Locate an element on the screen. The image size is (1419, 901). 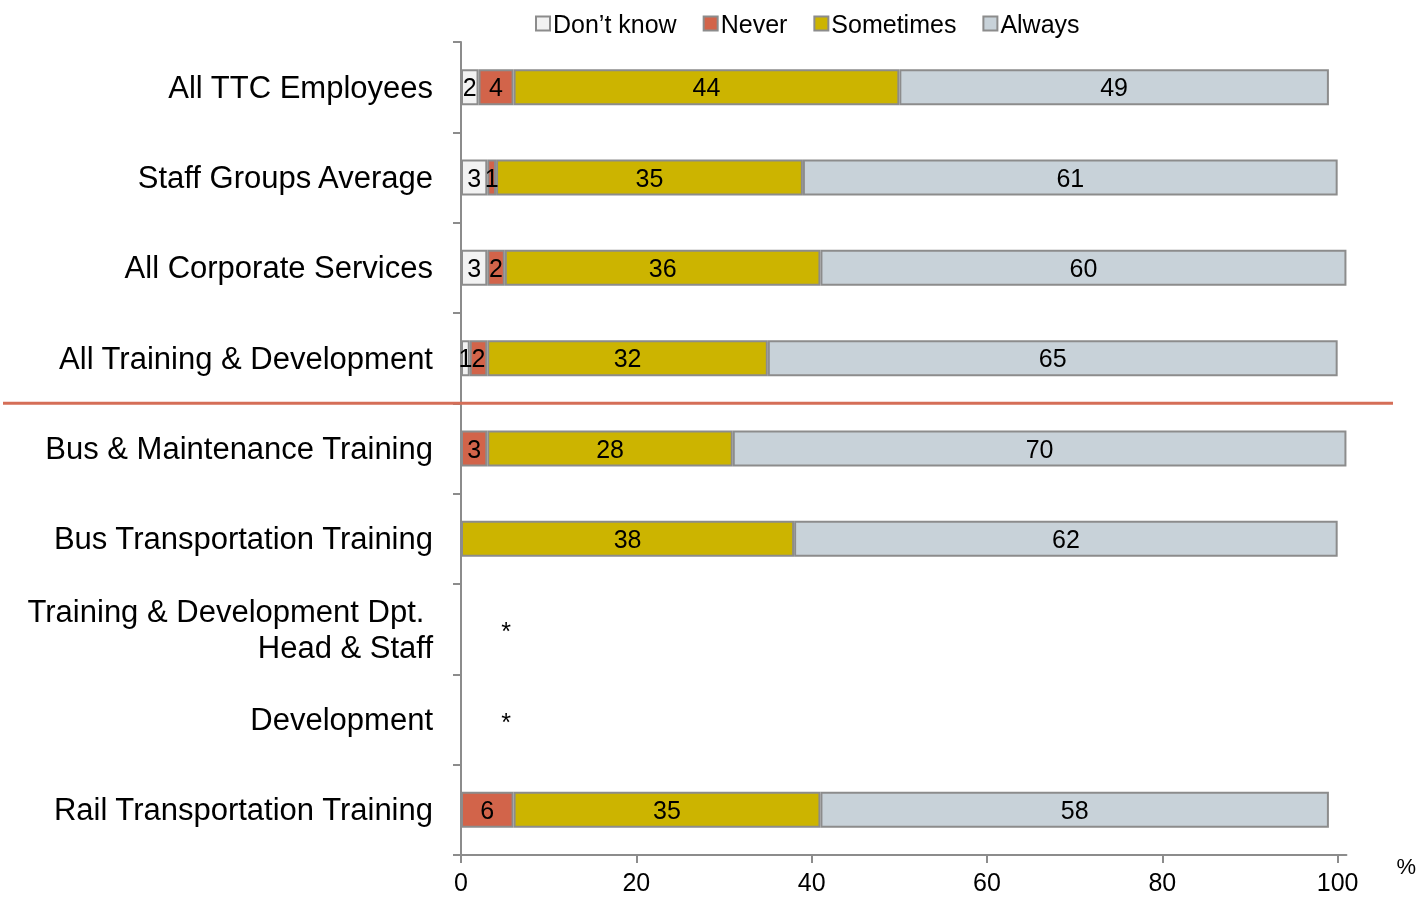
data-label: 44 is located at coordinates (706, 87).